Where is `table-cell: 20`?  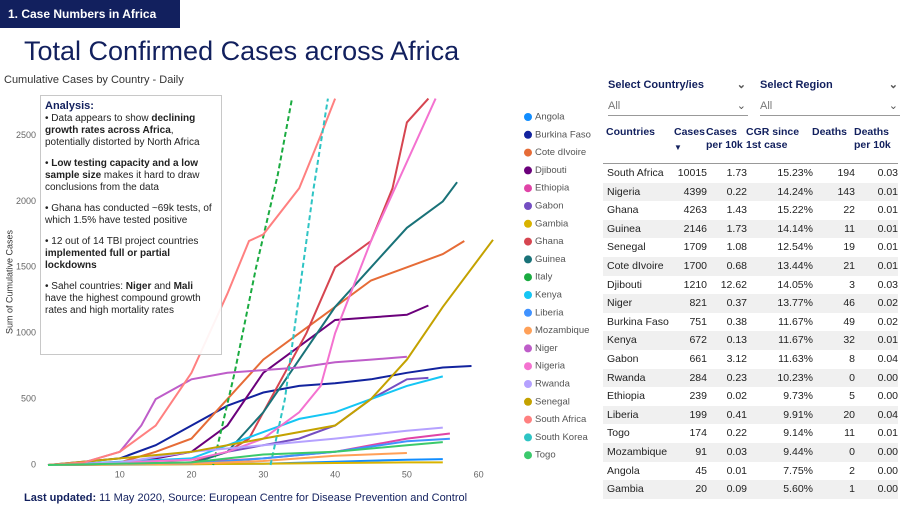 table-cell: 20 is located at coordinates (701, 489).